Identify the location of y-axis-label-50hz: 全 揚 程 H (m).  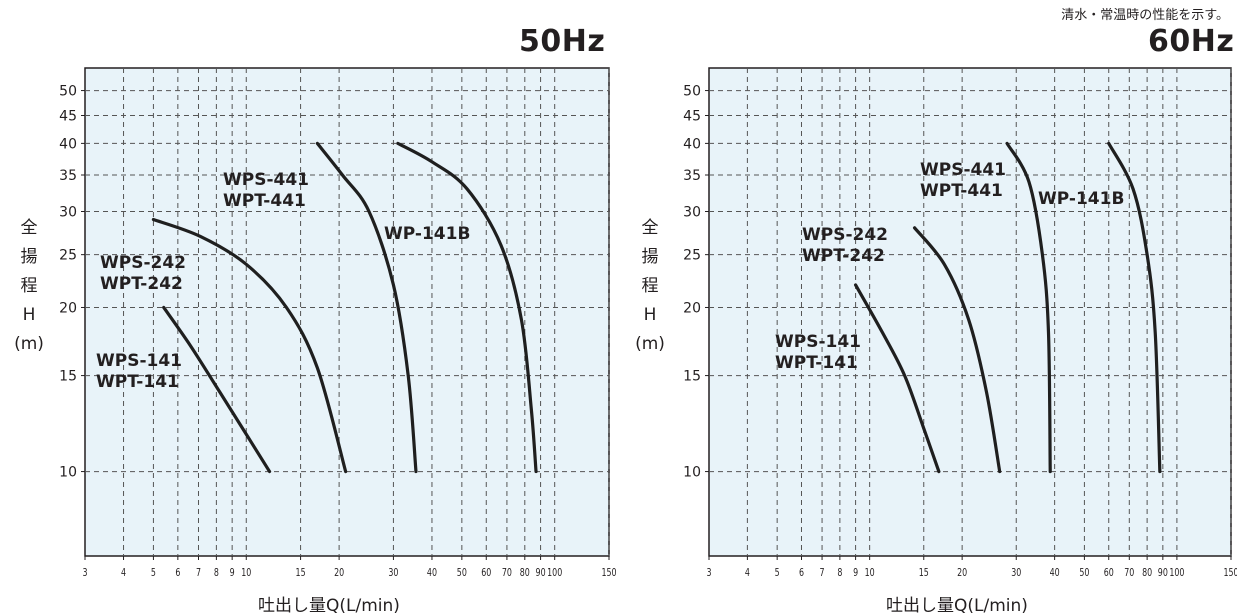
(29, 286).